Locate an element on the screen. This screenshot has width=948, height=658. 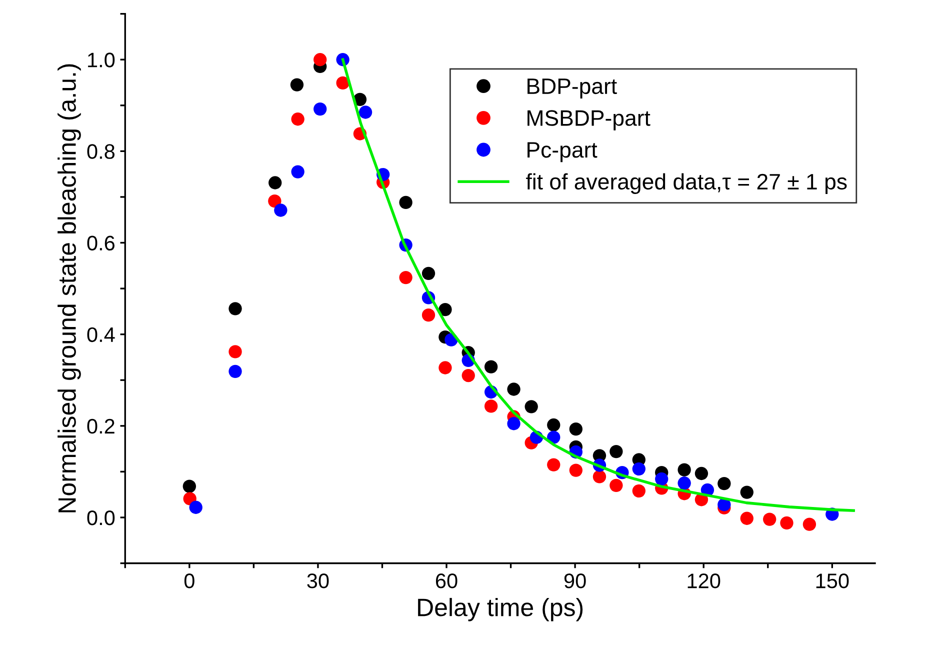
x-axis-title: Delay time (ps) is located at coordinates (500, 610).